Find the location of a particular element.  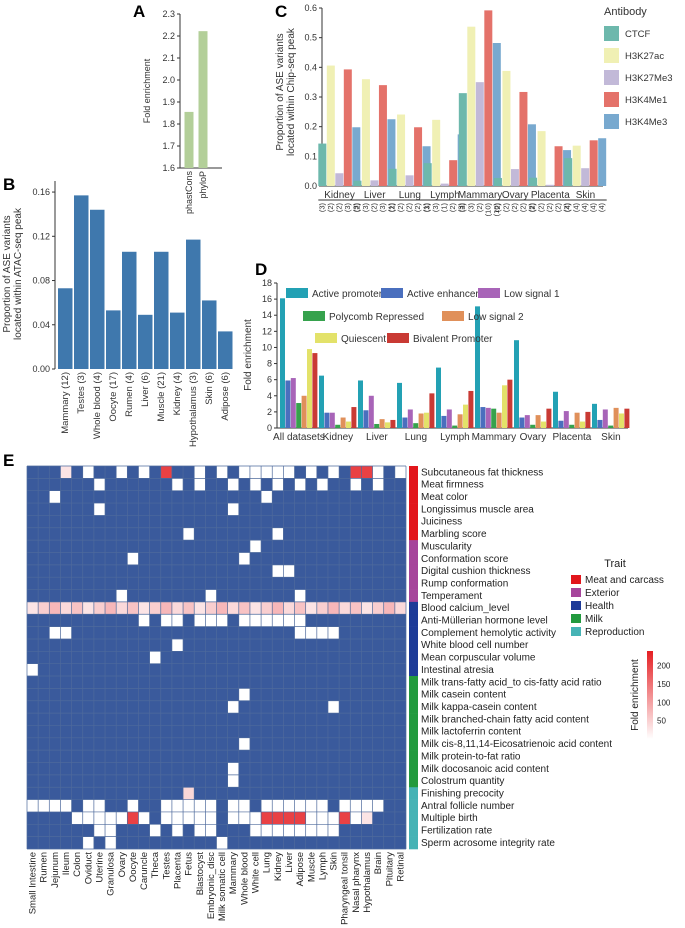

x-tick-label: Lymph is located at coordinates (445, 195).